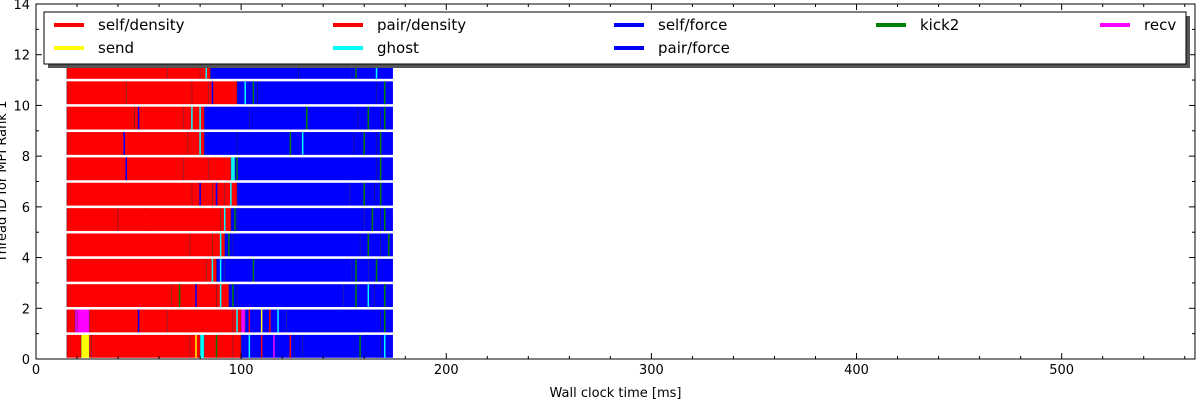 The height and width of the screenshot is (400, 1200). I want to click on y-tick-label: 14, so click(21, 6).